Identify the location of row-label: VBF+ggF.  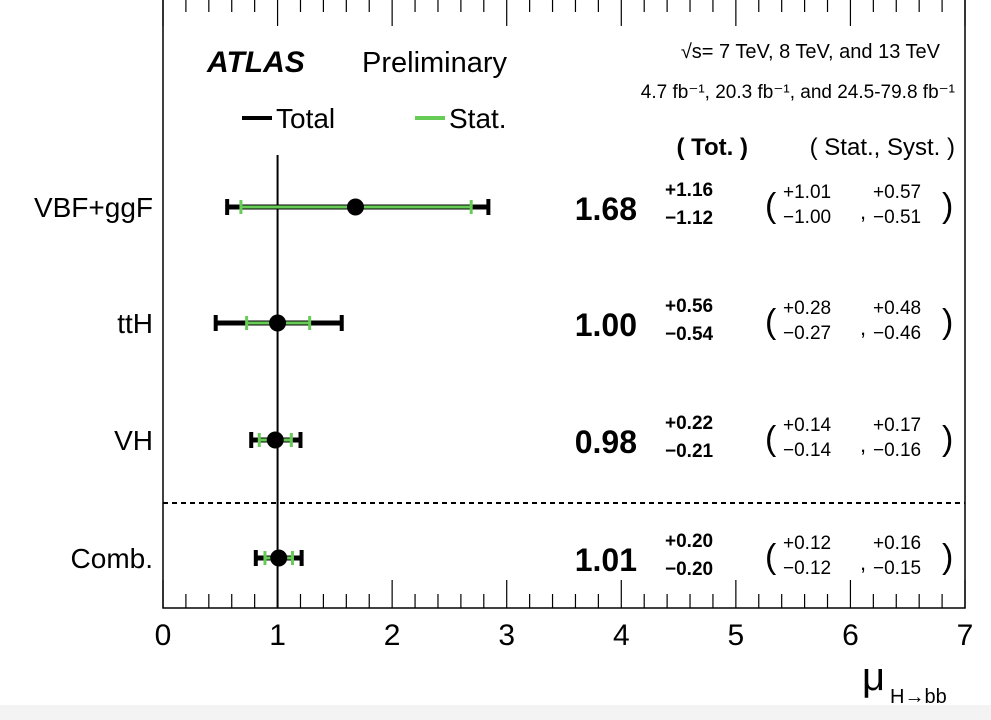
(93, 207).